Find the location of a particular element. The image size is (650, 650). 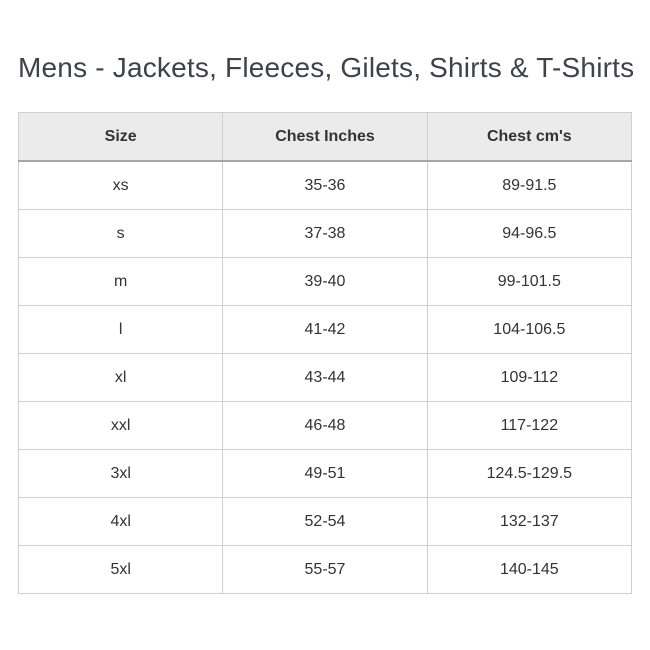

chest-inches-cell: 46-48 is located at coordinates (325, 425).